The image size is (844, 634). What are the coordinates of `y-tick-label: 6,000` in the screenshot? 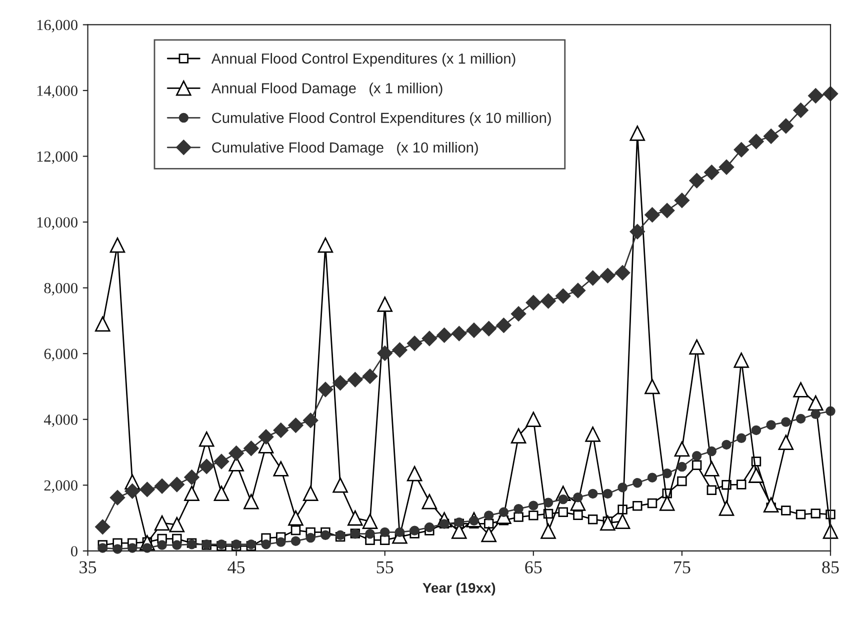 It's located at (61, 355).